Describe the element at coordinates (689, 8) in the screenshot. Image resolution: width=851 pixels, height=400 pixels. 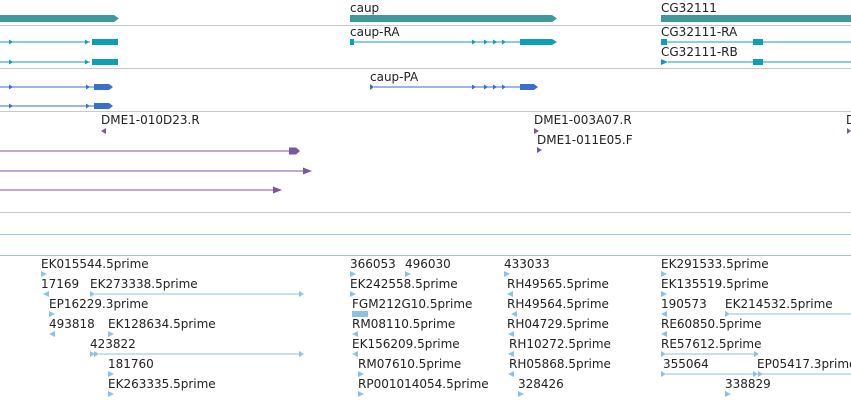
I see `gene-label-cg32111: CG32111` at that location.